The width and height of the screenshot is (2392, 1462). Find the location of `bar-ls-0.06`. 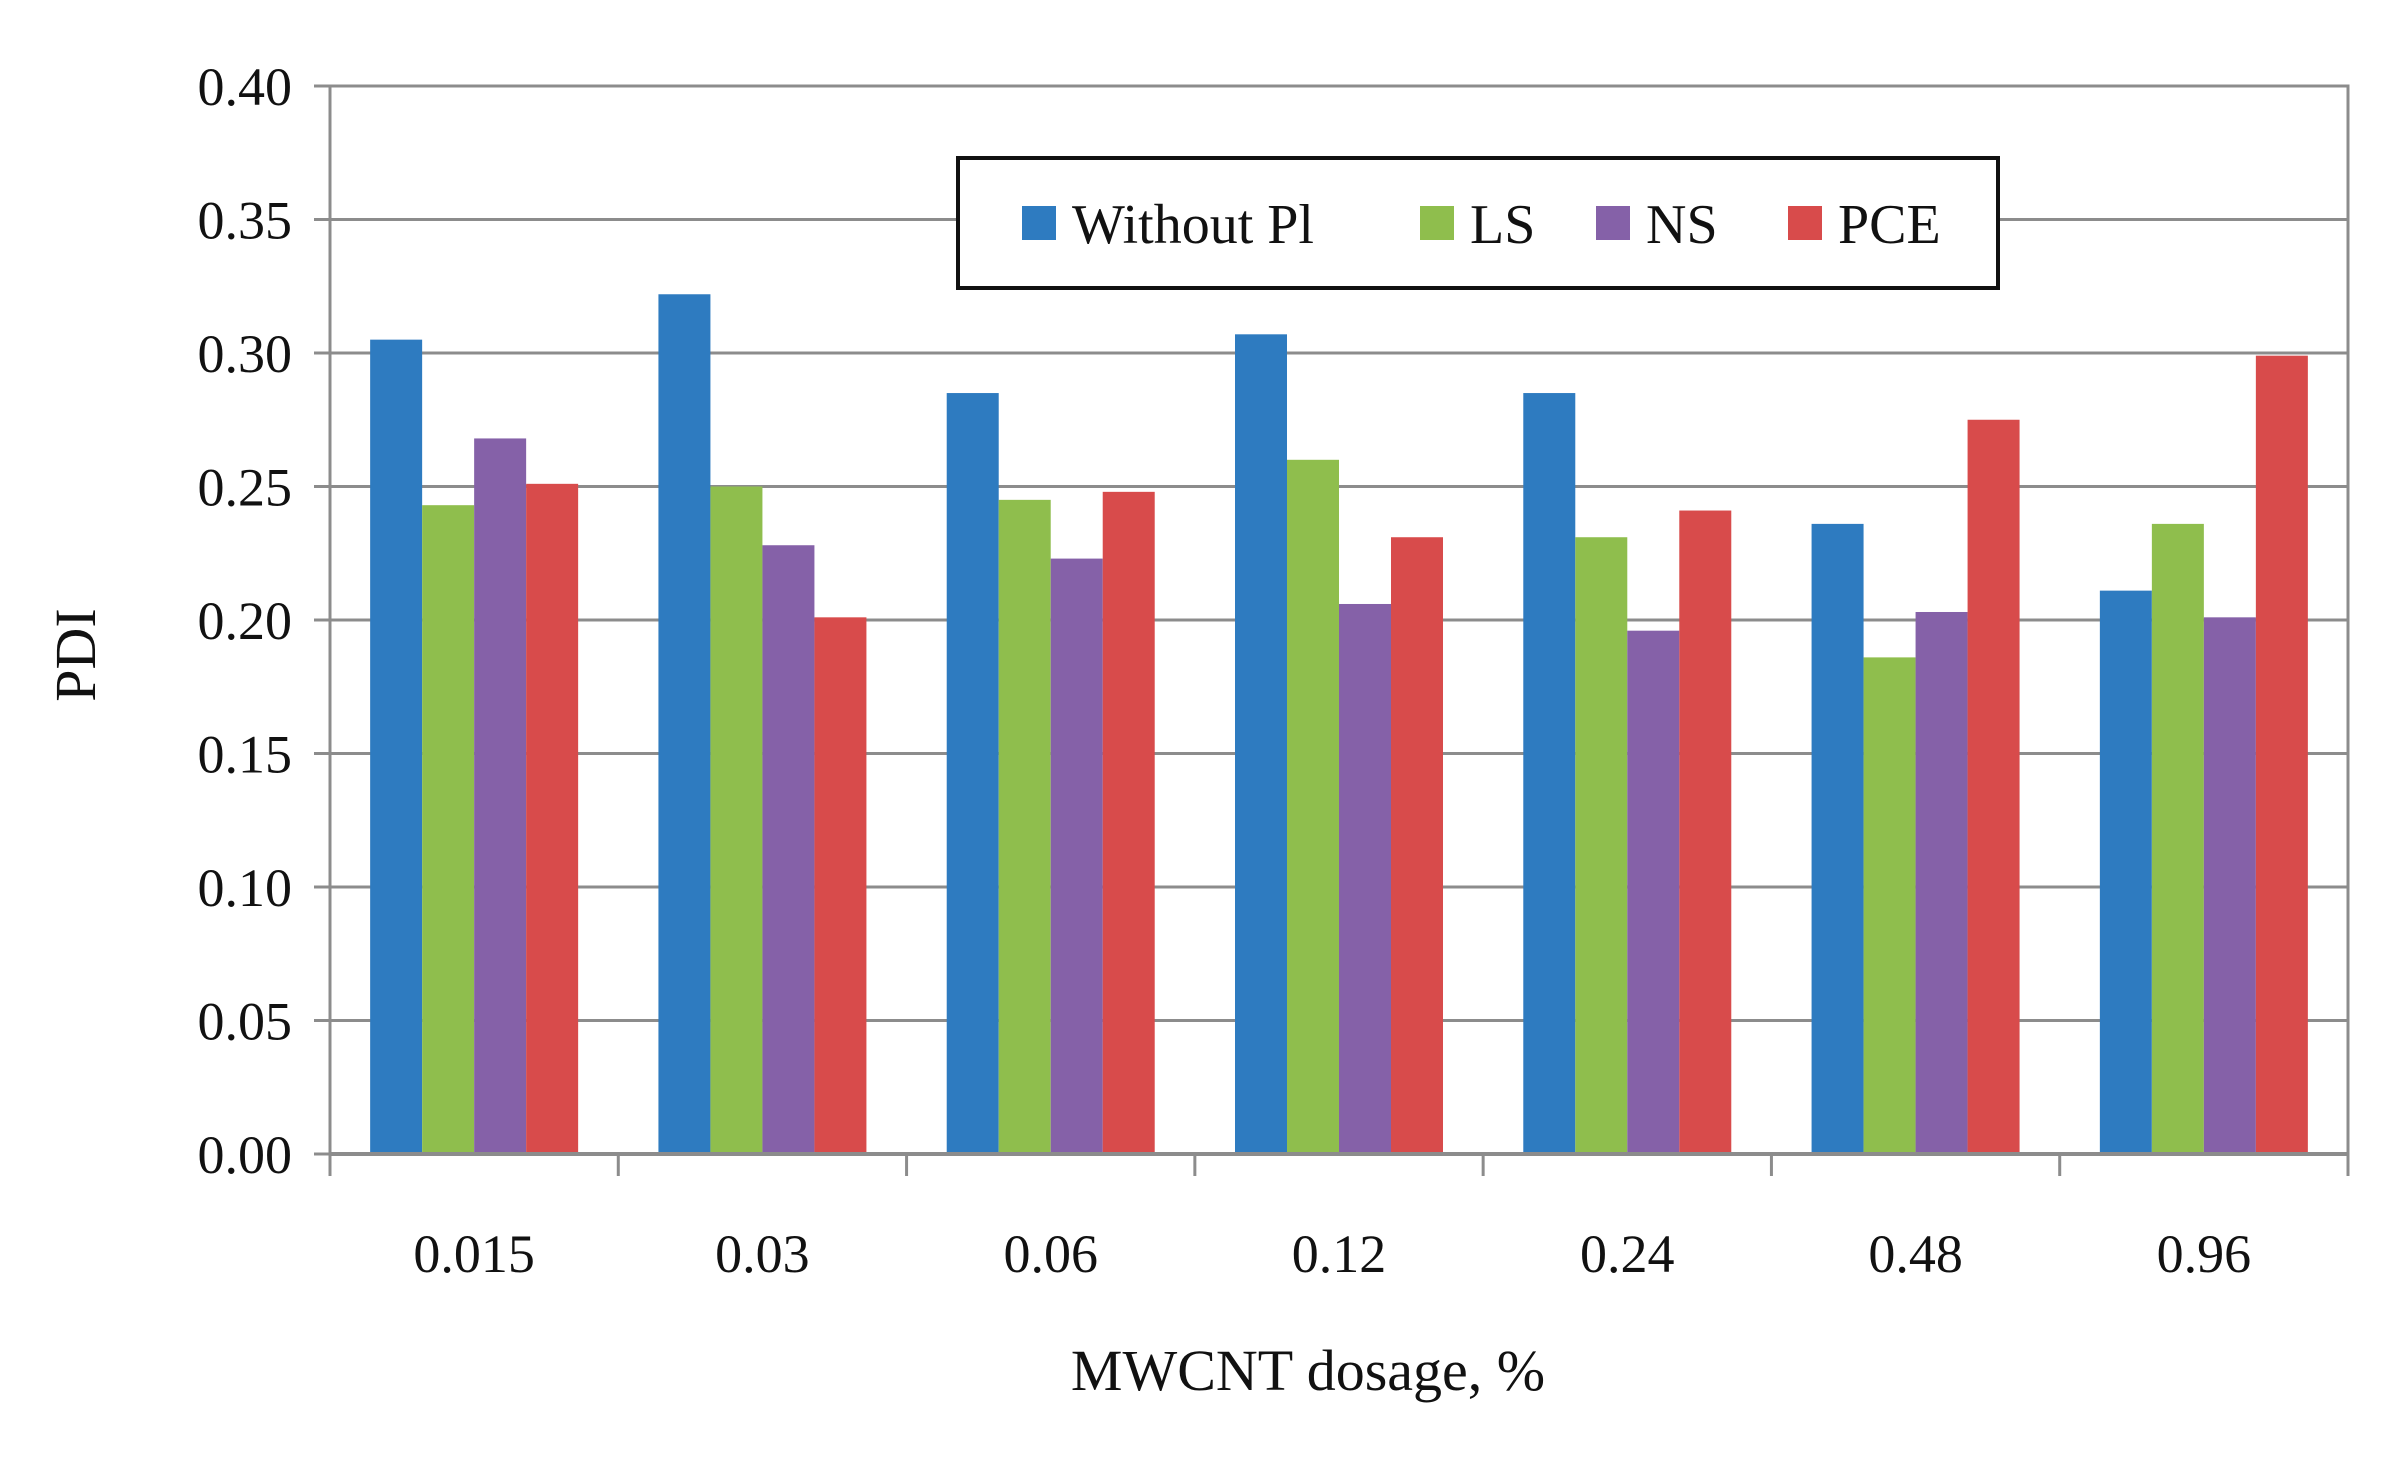

bar-ls-0.06 is located at coordinates (1024, 827).